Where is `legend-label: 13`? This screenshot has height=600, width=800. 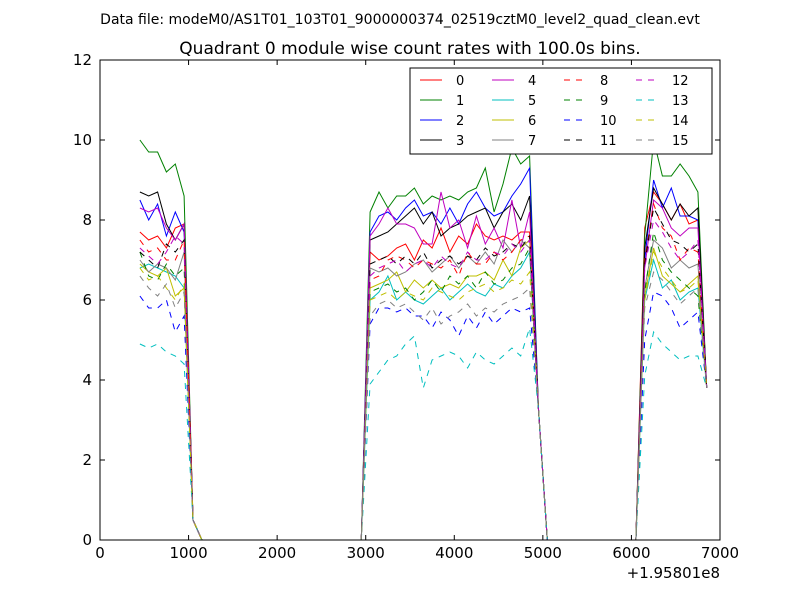
legend-label: 13 is located at coordinates (680, 101).